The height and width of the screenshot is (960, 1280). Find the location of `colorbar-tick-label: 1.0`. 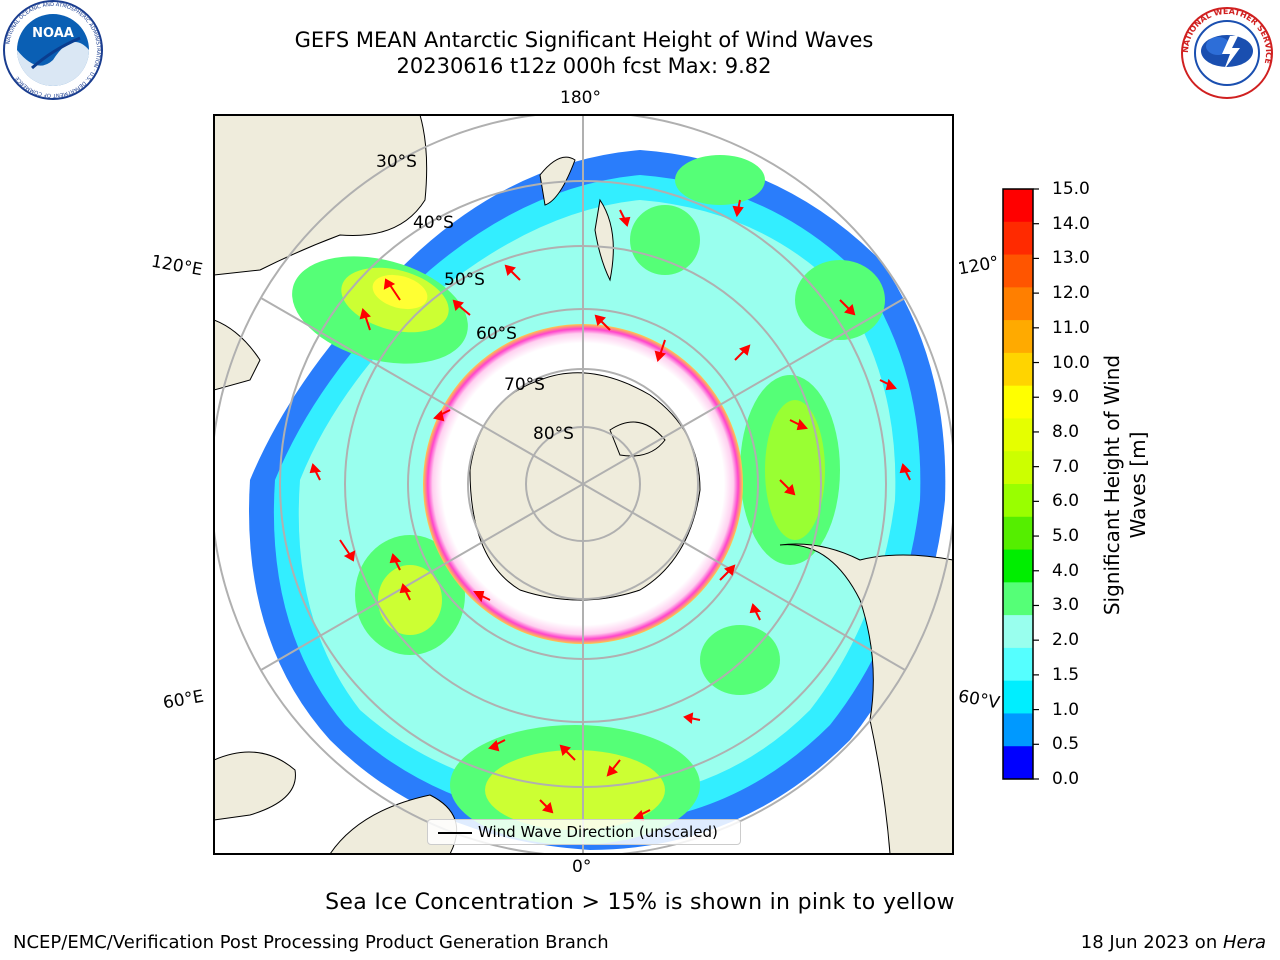

colorbar-tick-label: 1.0 is located at coordinates (1066, 709).